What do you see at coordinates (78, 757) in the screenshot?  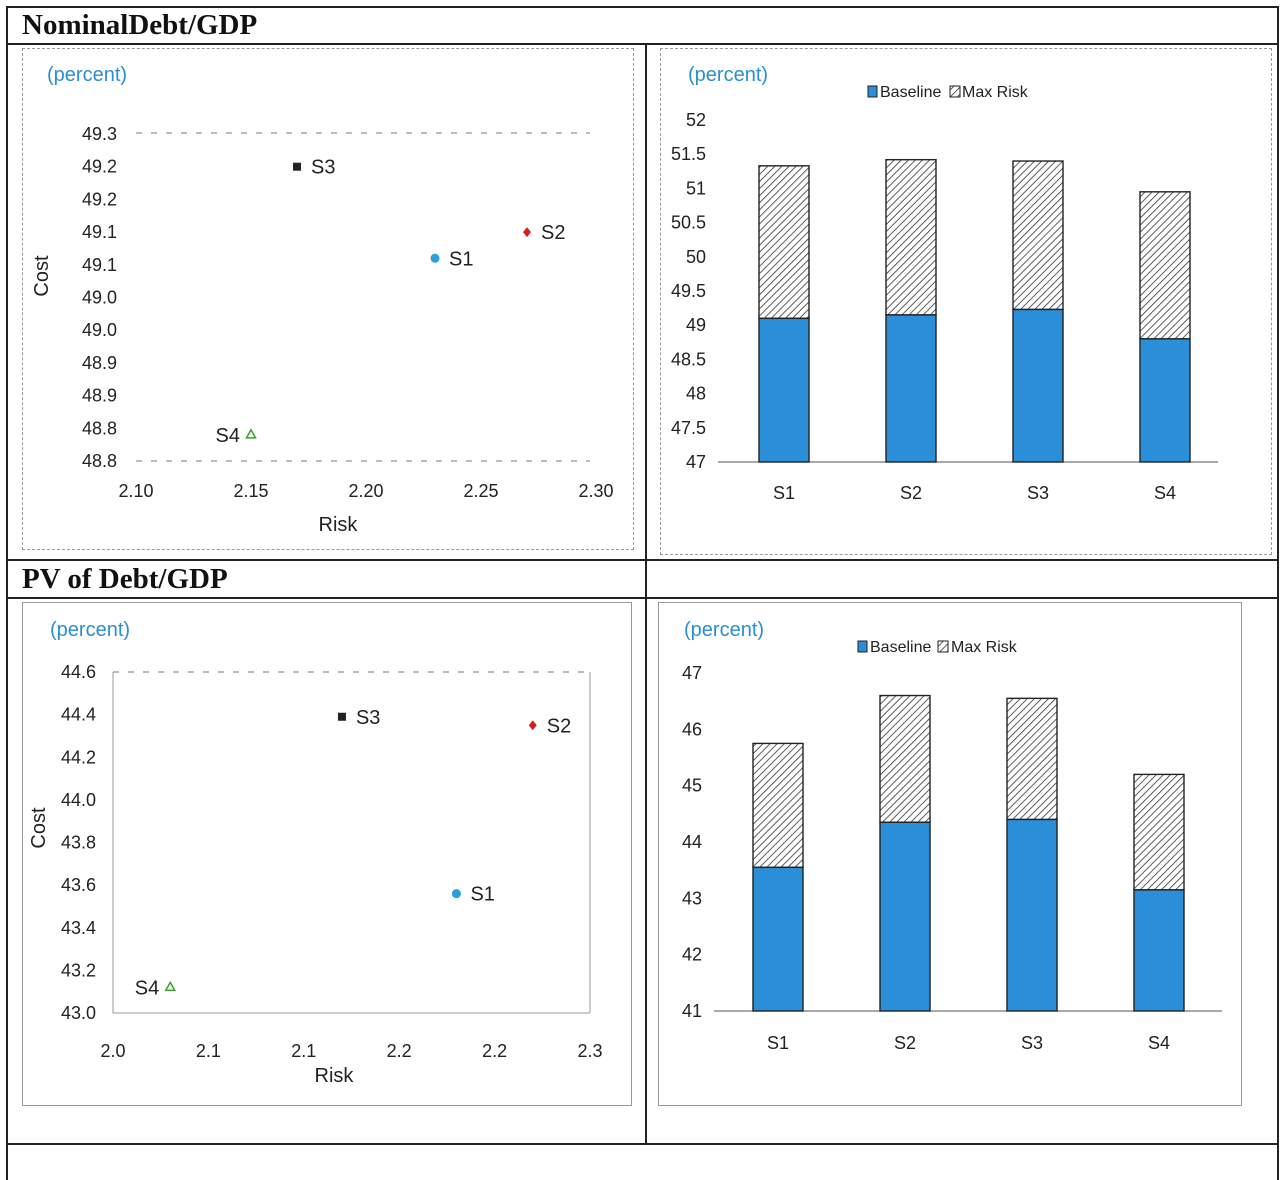 I see `y-tick-label: 44.2` at bounding box center [78, 757].